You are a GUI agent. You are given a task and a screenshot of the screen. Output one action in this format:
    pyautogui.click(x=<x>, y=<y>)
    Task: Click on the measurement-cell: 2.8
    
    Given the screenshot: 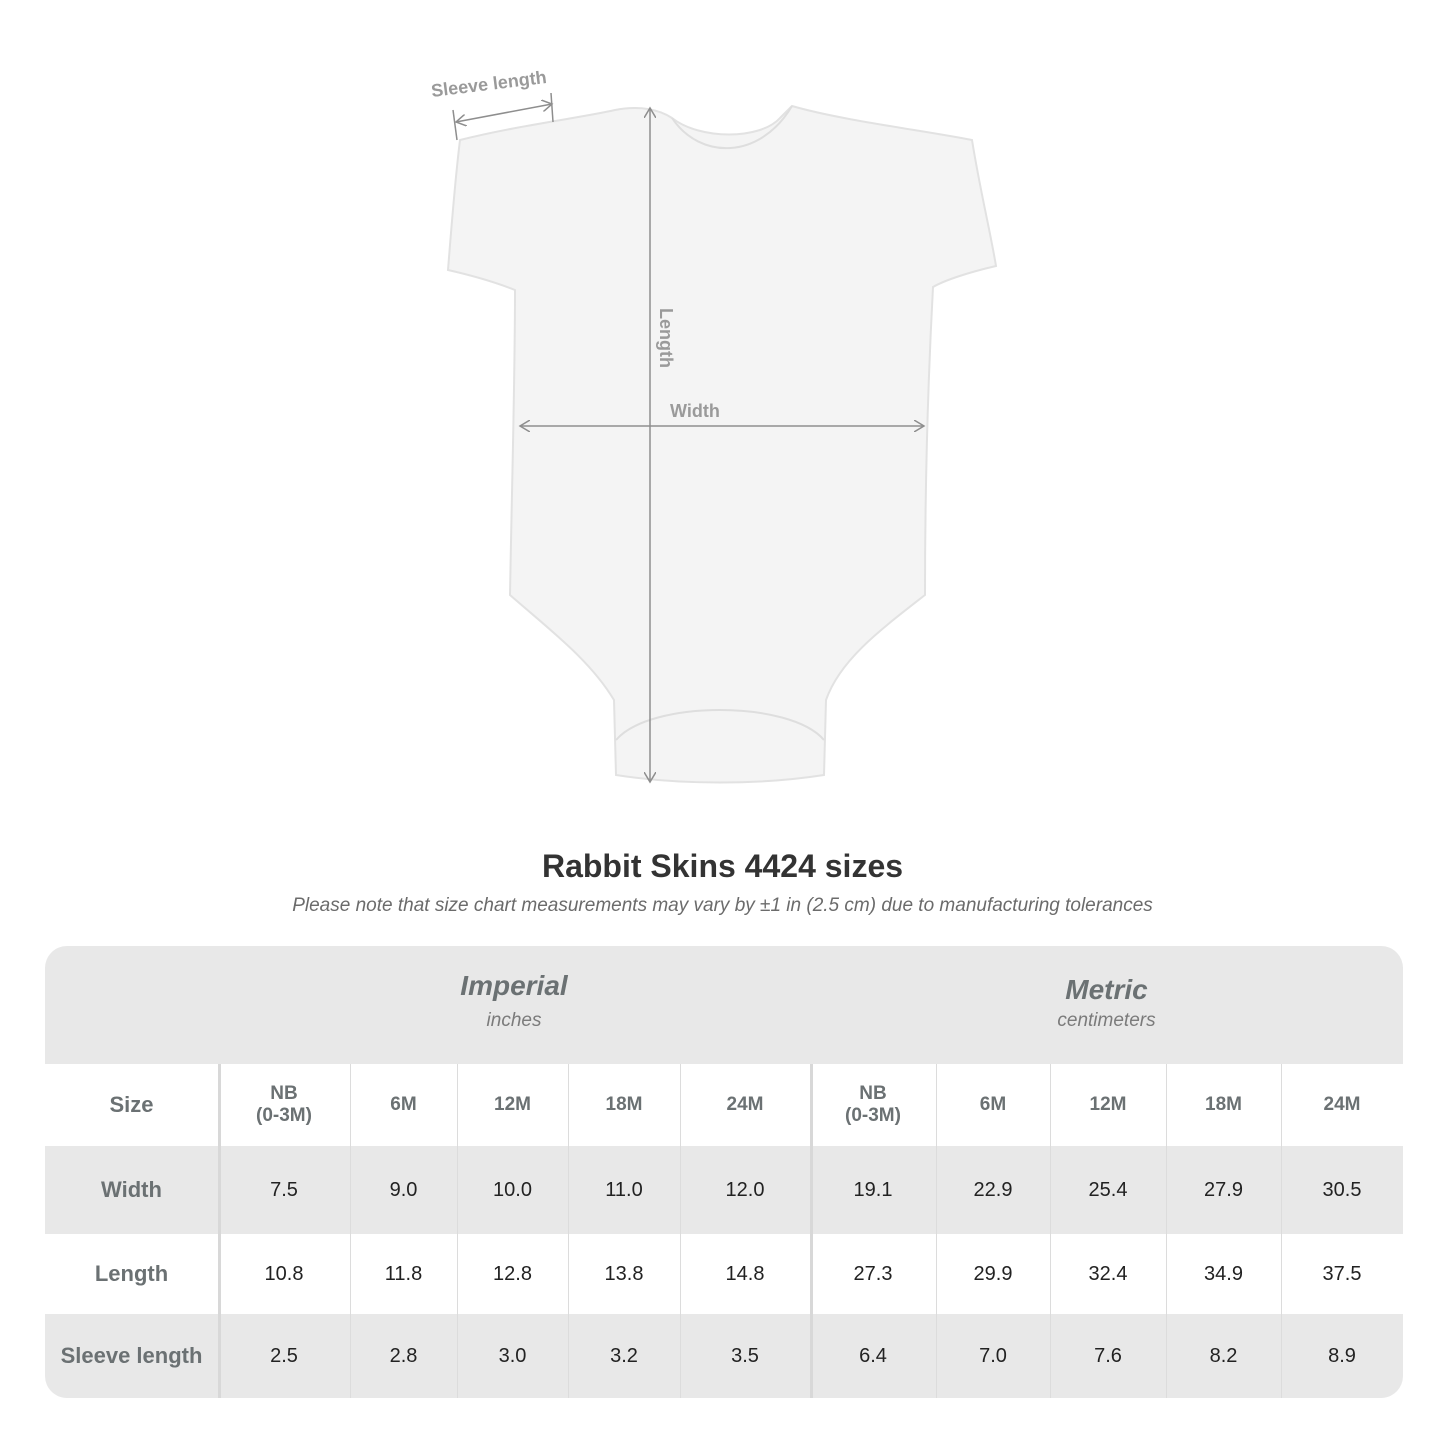 What is the action you would take?
    pyautogui.click(x=403, y=1355)
    